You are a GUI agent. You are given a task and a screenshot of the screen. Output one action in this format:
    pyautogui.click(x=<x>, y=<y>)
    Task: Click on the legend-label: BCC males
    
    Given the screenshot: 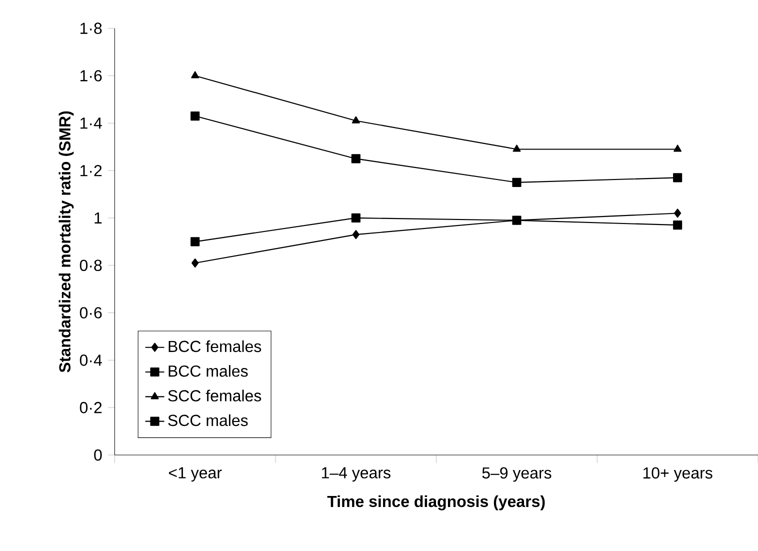 What is the action you would take?
    pyautogui.click(x=208, y=371)
    